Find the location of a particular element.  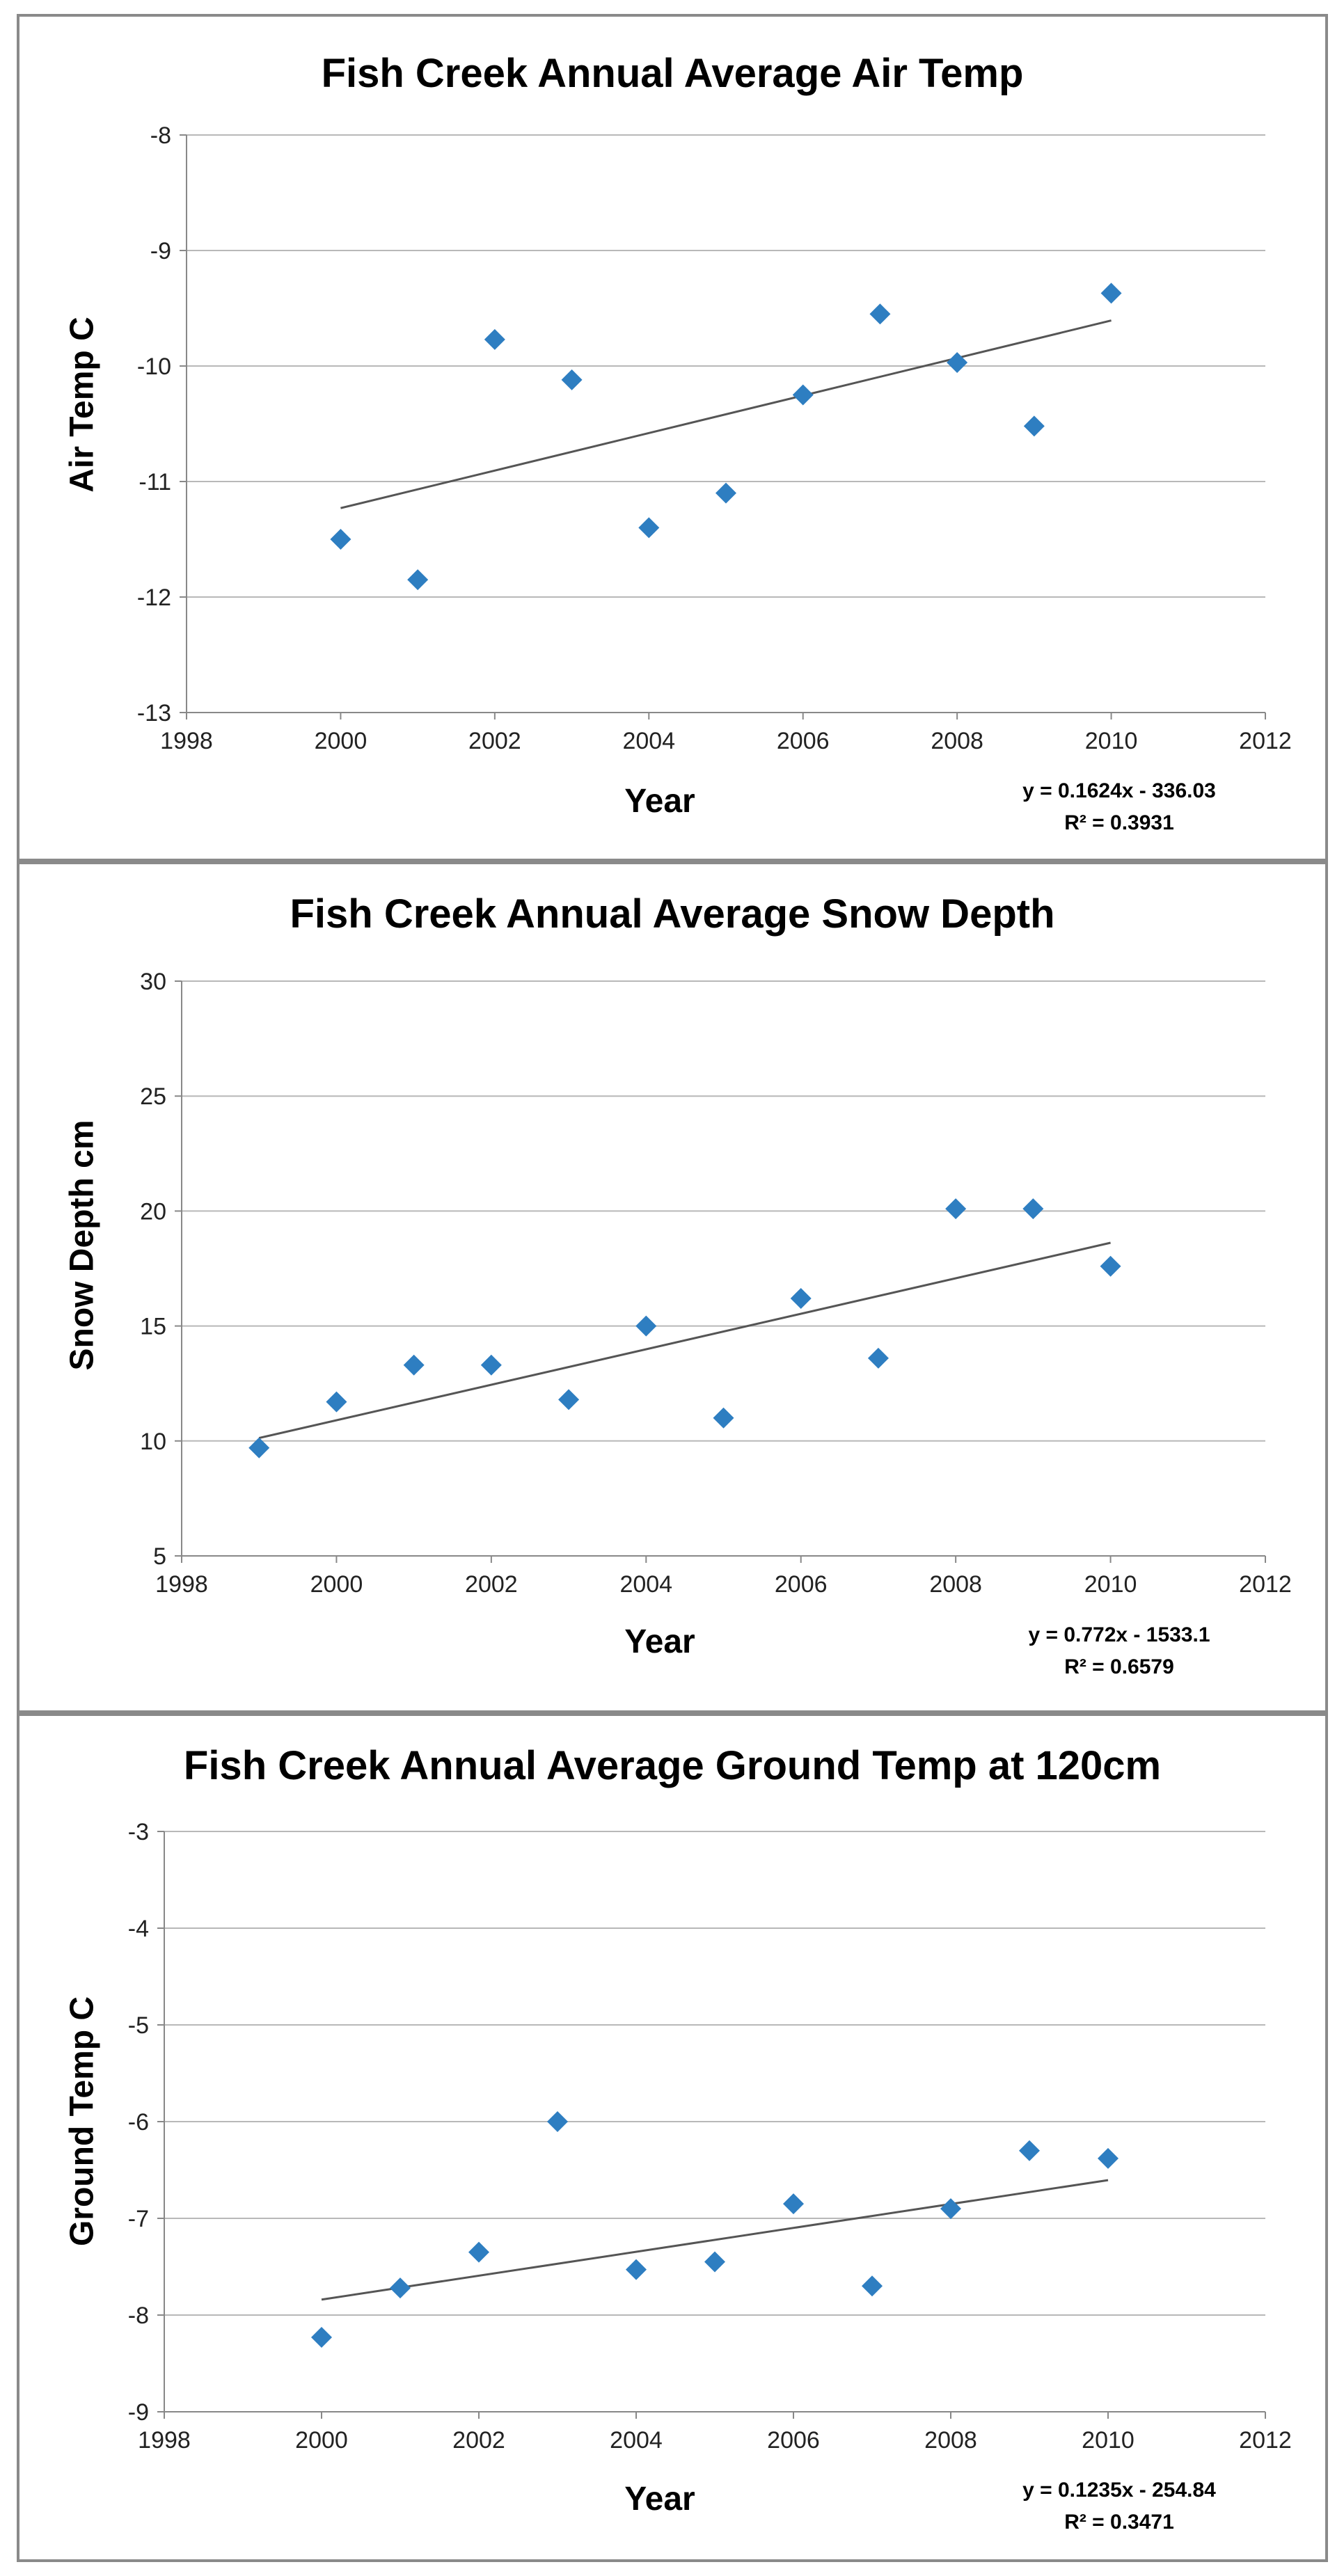

y-tick-label: 25 is located at coordinates (153, 1096).